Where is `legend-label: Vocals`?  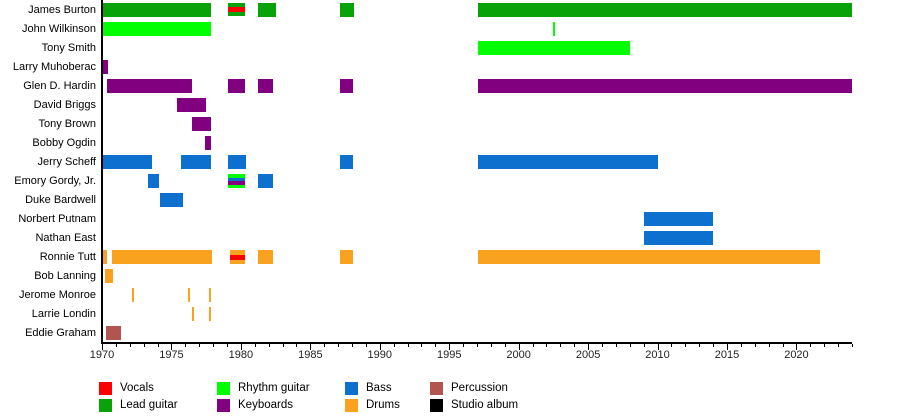
legend-label: Vocals is located at coordinates (137, 388).